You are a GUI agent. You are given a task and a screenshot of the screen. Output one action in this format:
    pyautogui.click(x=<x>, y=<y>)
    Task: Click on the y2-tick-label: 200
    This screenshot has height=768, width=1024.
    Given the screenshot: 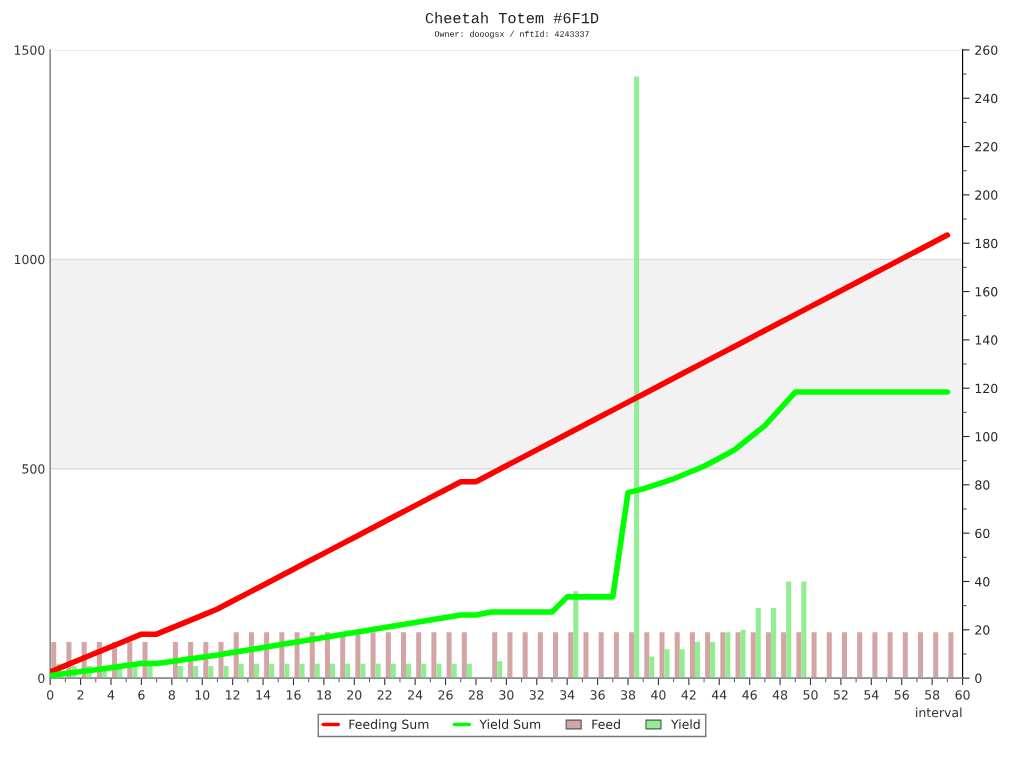 What is the action you would take?
    pyautogui.click(x=986, y=195)
    